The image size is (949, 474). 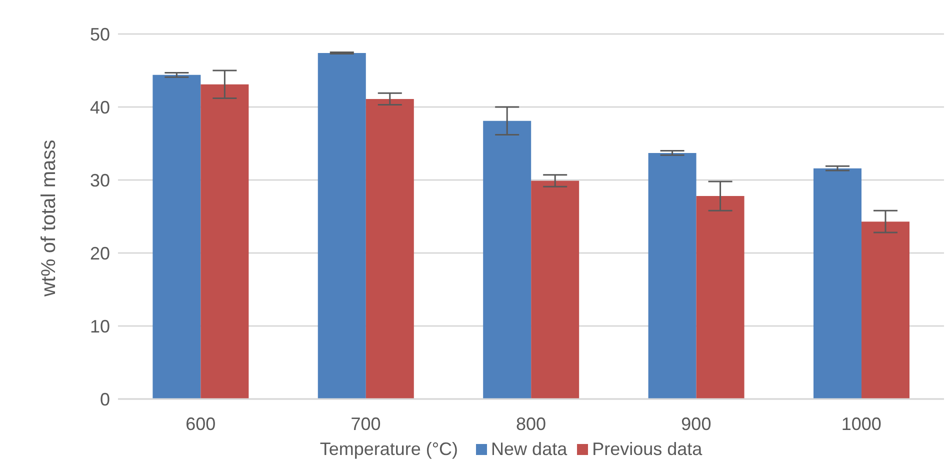 What do you see at coordinates (100, 326) in the screenshot?
I see `y-tick-label: 10` at bounding box center [100, 326].